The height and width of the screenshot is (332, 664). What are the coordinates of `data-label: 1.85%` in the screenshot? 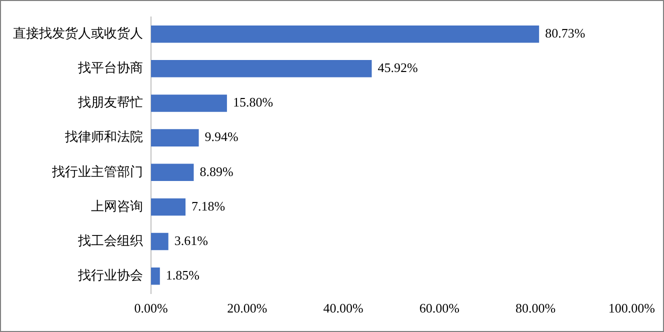 It's located at (183, 275).